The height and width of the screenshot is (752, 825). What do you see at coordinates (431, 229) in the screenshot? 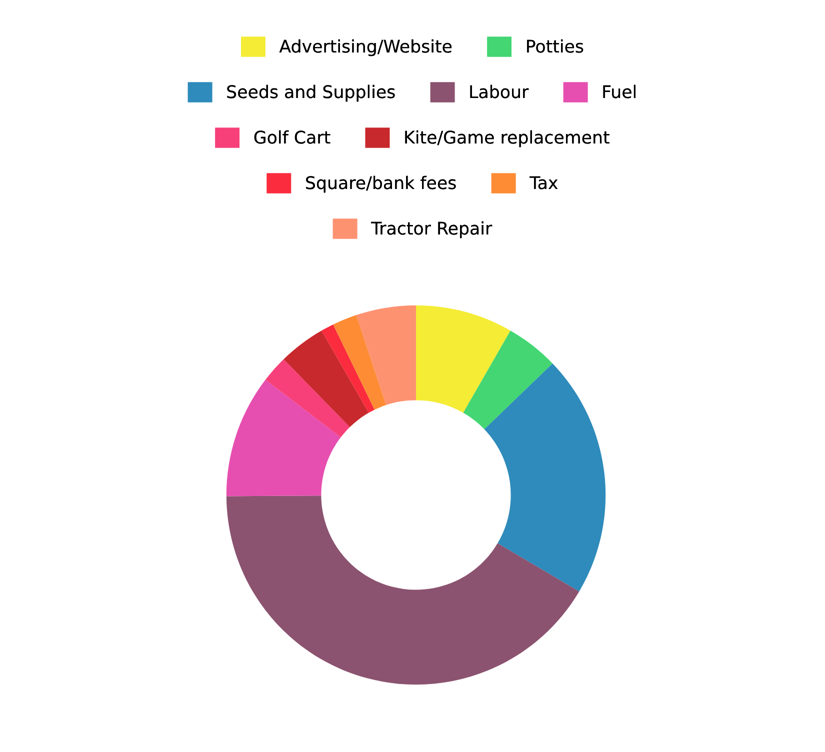
I see `legend-label: Tractor Repair` at bounding box center [431, 229].